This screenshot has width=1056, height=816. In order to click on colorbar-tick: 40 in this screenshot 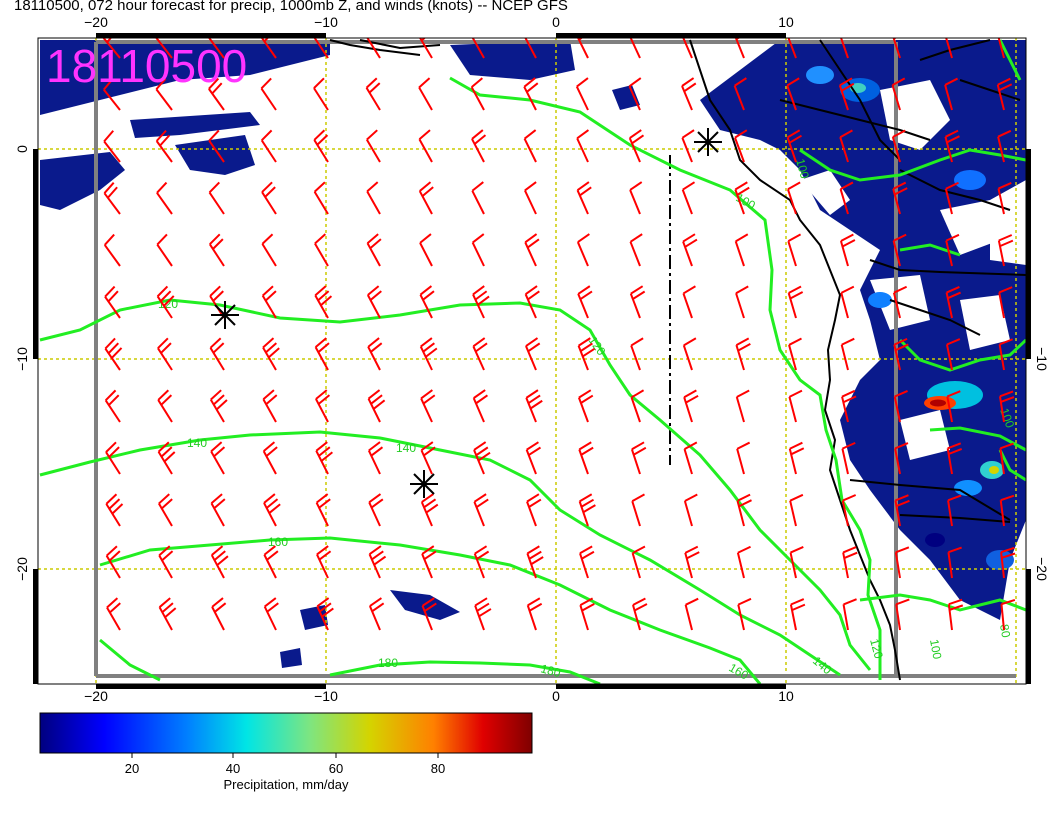, I will do `click(233, 768)`.